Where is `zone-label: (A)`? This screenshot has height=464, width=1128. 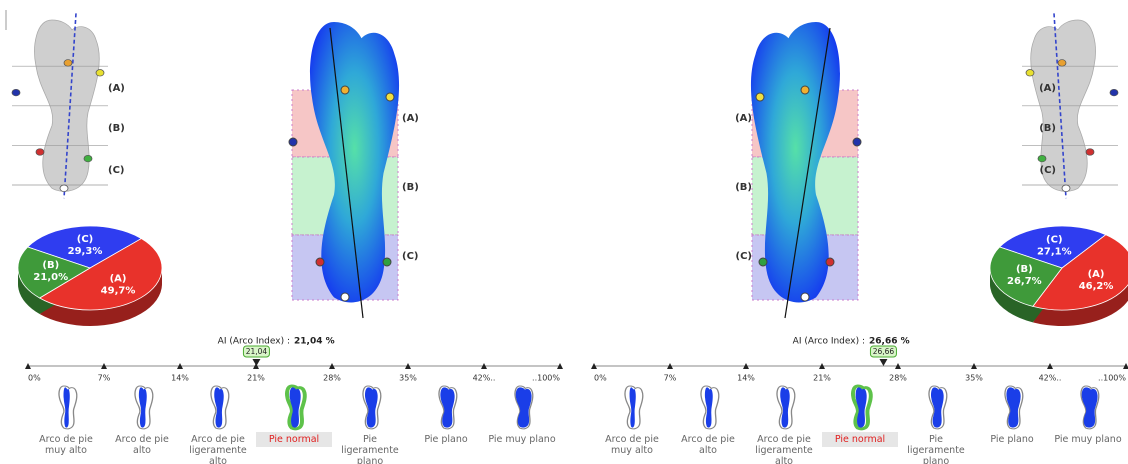
zone-label: (A) is located at coordinates (410, 118).